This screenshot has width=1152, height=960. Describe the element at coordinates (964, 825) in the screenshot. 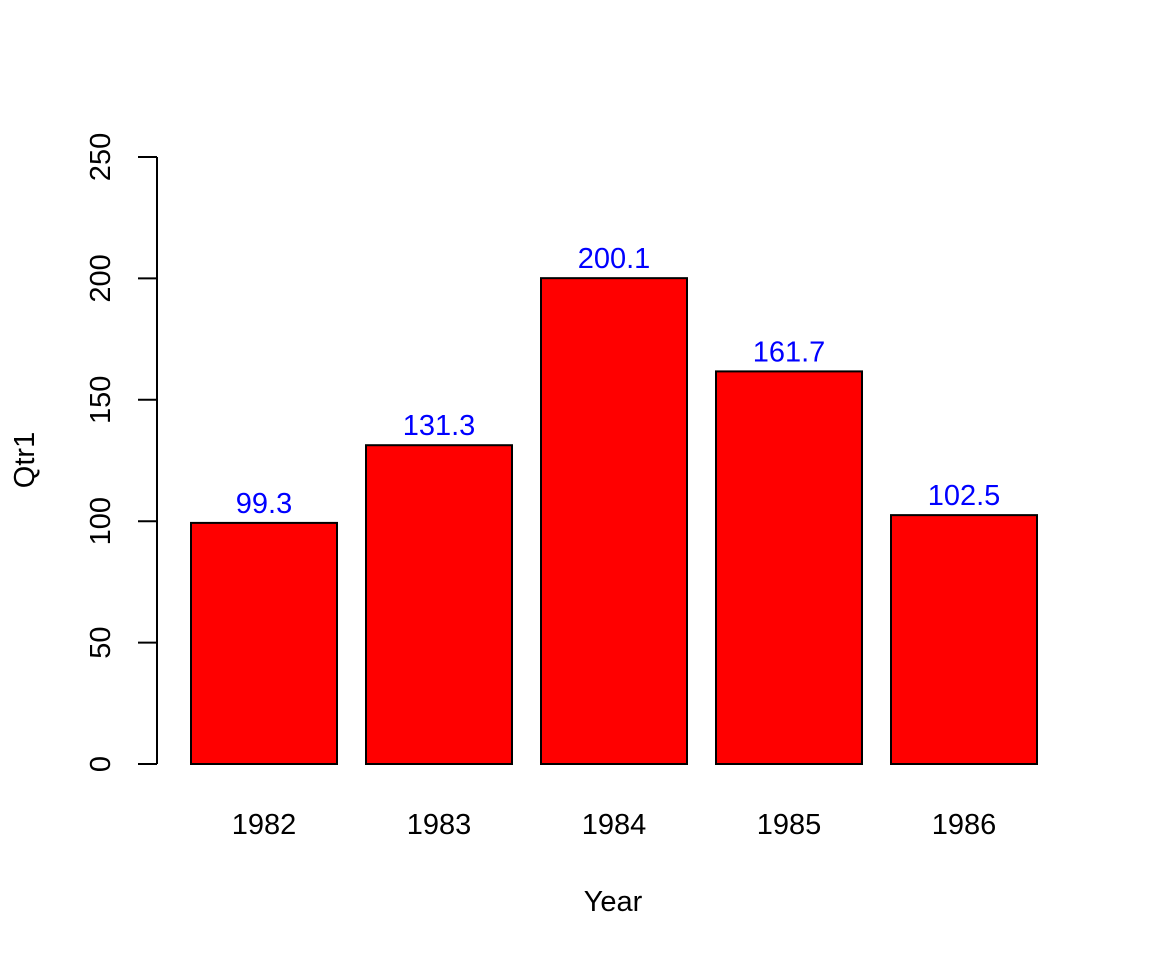

I see `x-tick-label: 1986` at that location.